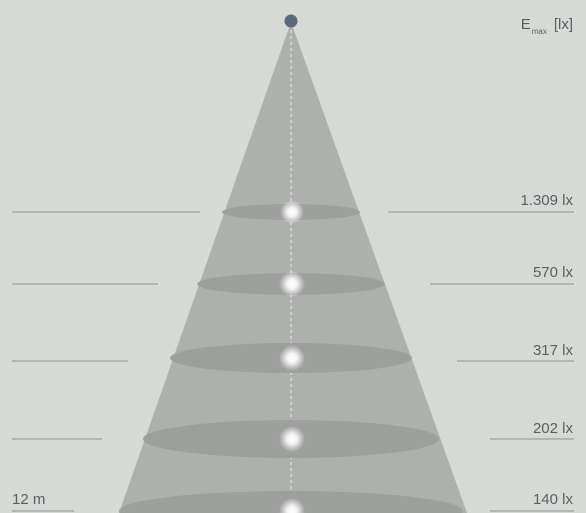  What do you see at coordinates (552, 499) in the screenshot?
I see `lux-label-5: 140 lx` at bounding box center [552, 499].